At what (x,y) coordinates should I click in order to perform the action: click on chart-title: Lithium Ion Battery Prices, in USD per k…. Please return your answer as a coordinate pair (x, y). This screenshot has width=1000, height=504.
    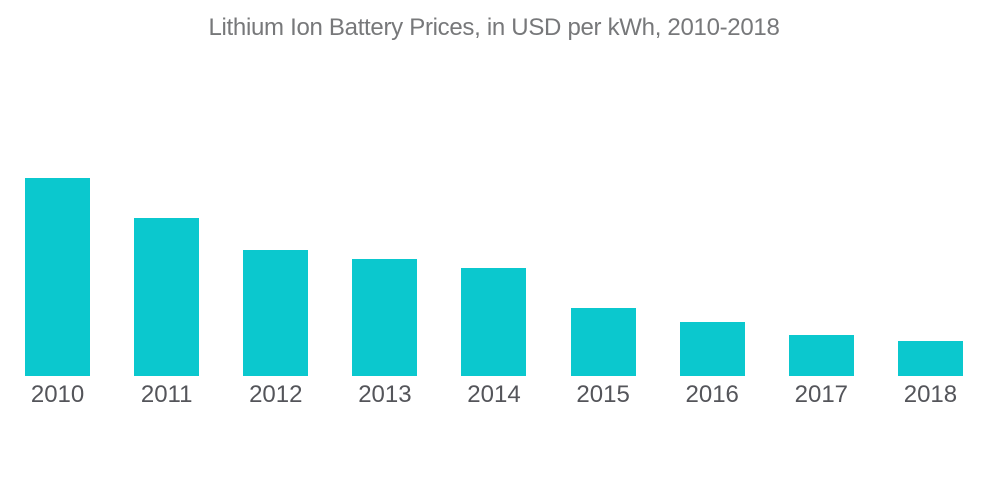
    Looking at the image, I should click on (494, 27).